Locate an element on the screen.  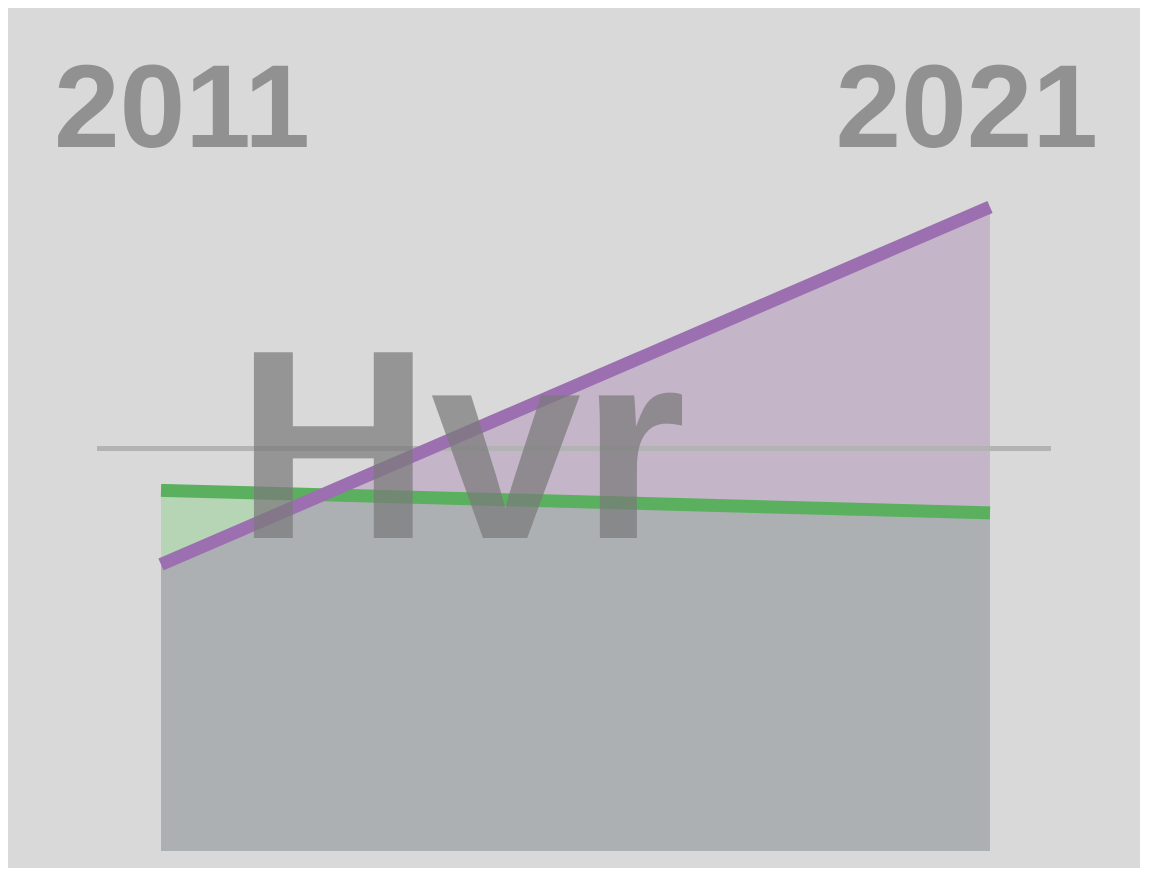
x-label-start: 2011 is located at coordinates (182, 107).